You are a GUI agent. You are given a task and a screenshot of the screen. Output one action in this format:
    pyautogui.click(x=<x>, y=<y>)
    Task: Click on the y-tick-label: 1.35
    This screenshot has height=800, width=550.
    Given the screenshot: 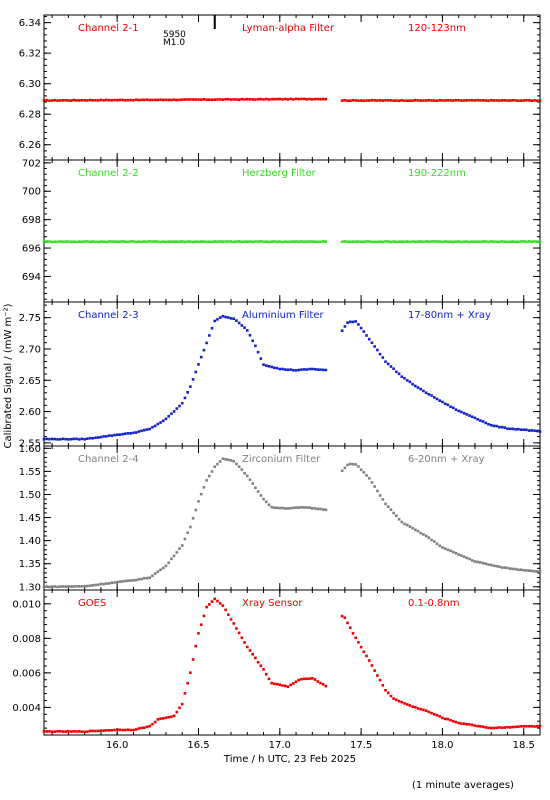 What is the action you would take?
    pyautogui.click(x=30, y=564)
    